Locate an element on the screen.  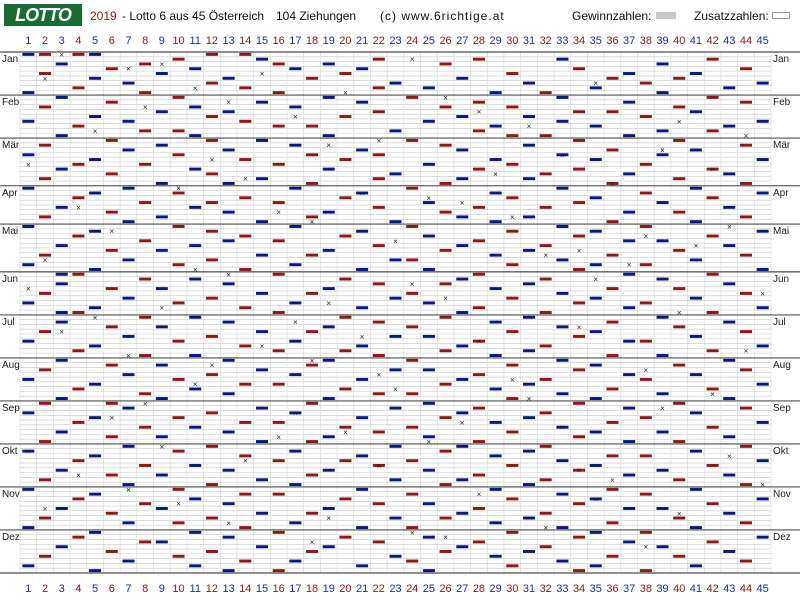
month-label-right: Mai is located at coordinates (781, 231).